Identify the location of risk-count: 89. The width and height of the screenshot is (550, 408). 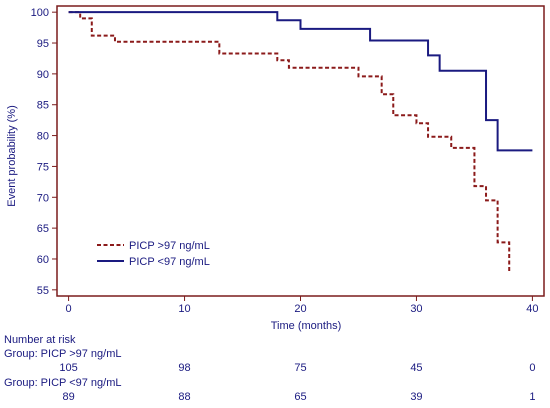
(68, 397).